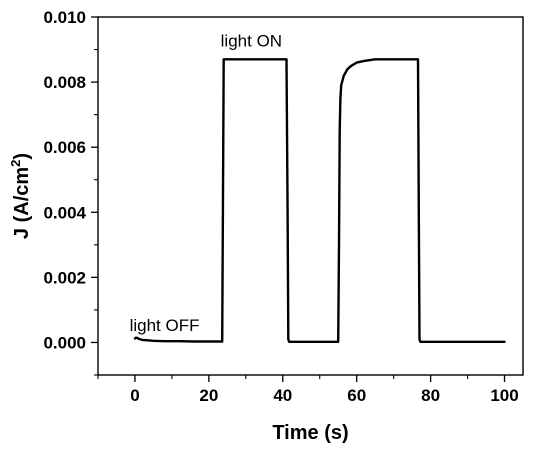 The height and width of the screenshot is (452, 550). Describe the element at coordinates (64, 277) in the screenshot. I see `y-tick-label: 0.002` at that location.